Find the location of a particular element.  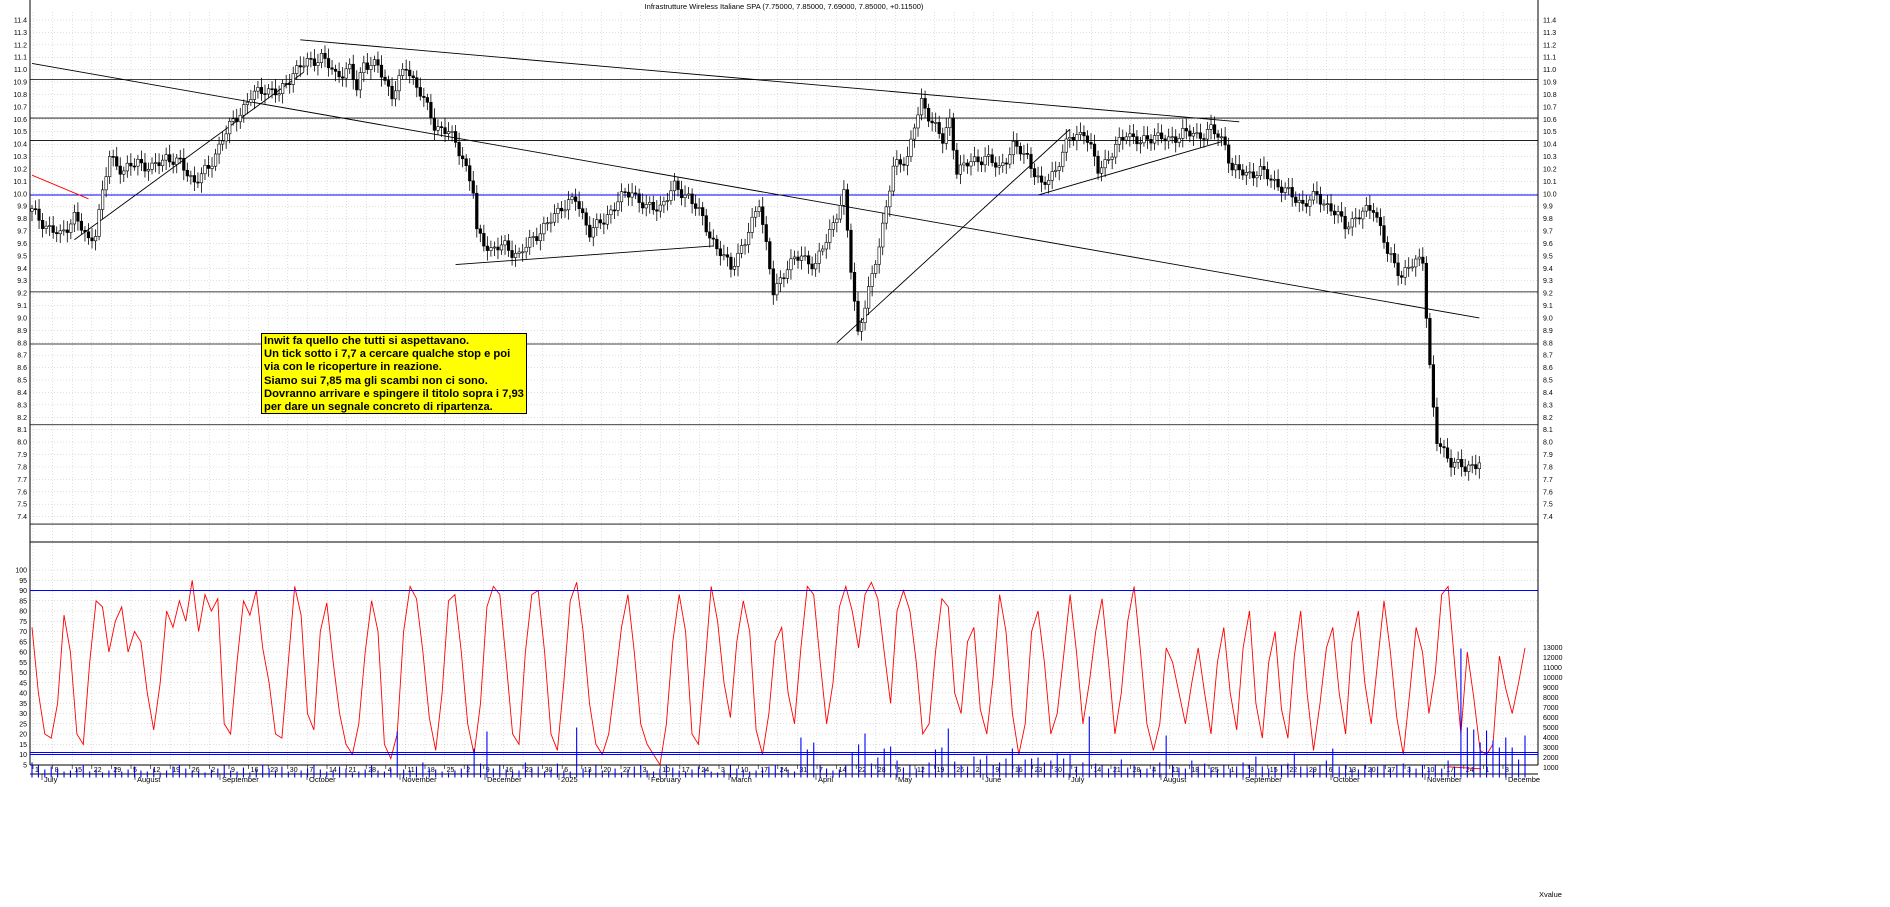

oscillator-tick-label: 50 is located at coordinates (23, 673).